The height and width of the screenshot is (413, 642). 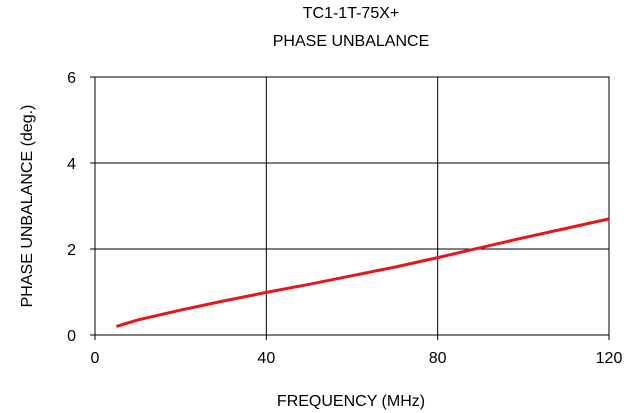 I want to click on x-tick-label-1: 40, so click(x=266, y=358).